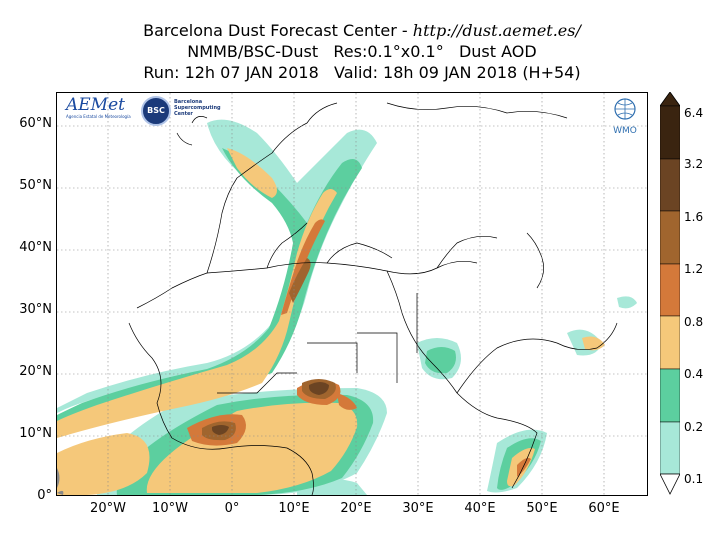 This screenshot has width=724, height=533. What do you see at coordinates (418, 508) in the screenshot?
I see `lon-label: 30°E` at bounding box center [418, 508].